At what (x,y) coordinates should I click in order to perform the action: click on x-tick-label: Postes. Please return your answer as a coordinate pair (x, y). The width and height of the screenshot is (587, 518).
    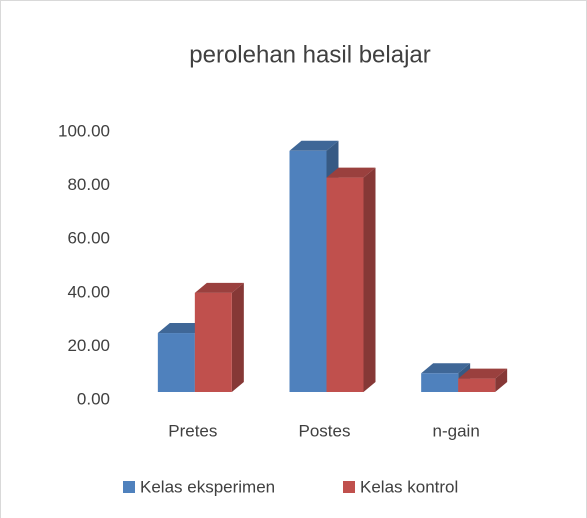
    Looking at the image, I should click on (325, 430).